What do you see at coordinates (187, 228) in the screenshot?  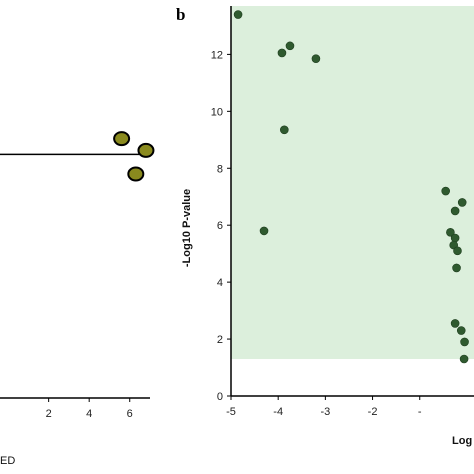 I see `panel-b-y-axis-label: -Log10 P-value` at bounding box center [187, 228].